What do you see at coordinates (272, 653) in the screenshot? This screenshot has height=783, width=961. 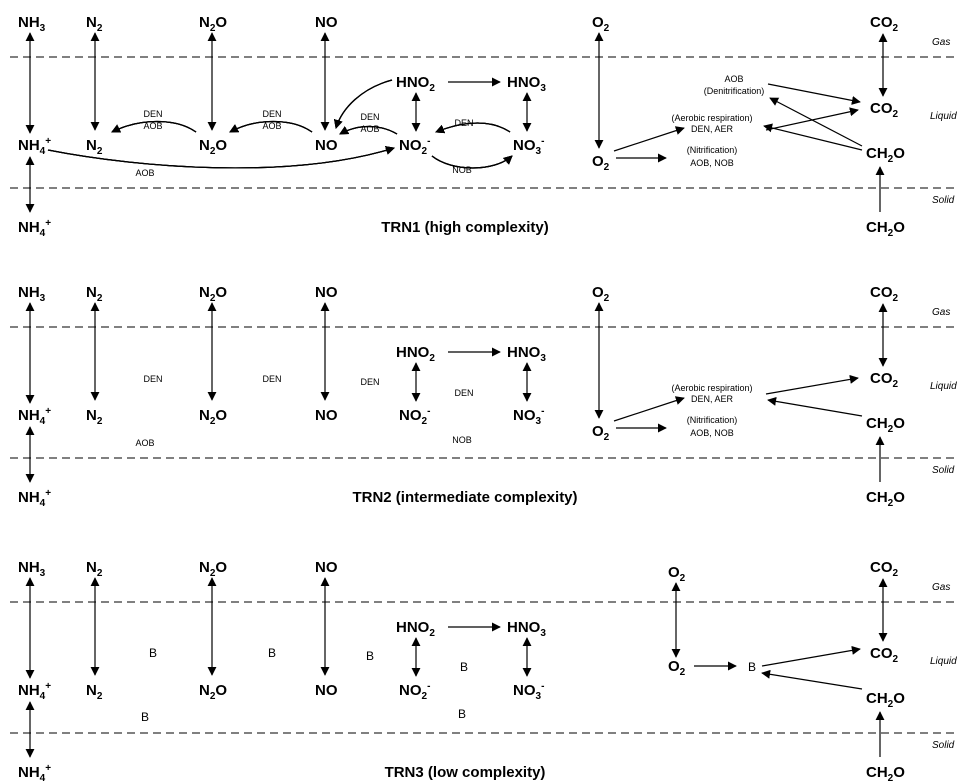 I see `den-label-no-n2o: B` at bounding box center [272, 653].